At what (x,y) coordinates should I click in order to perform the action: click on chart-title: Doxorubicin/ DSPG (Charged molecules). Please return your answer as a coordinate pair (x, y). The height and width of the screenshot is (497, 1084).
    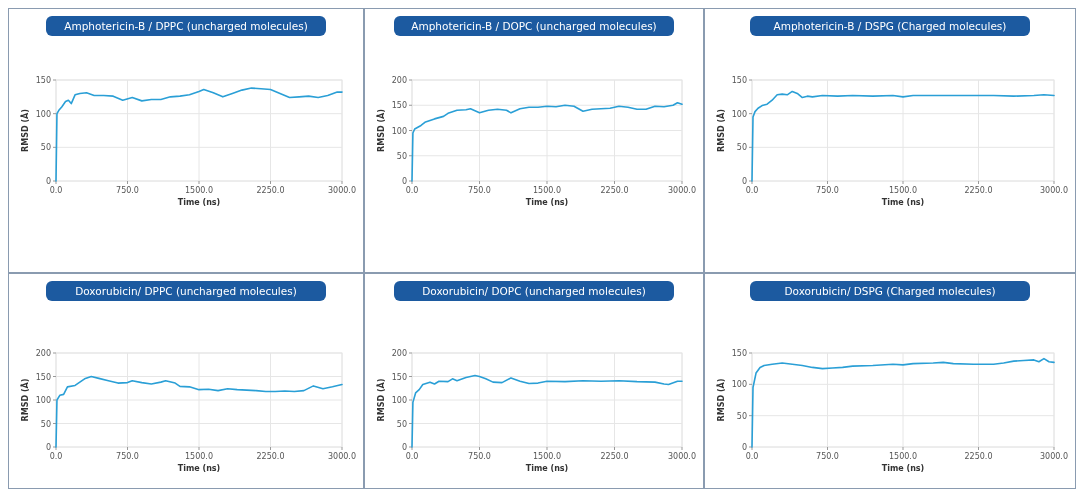
    Looking at the image, I should click on (890, 291).